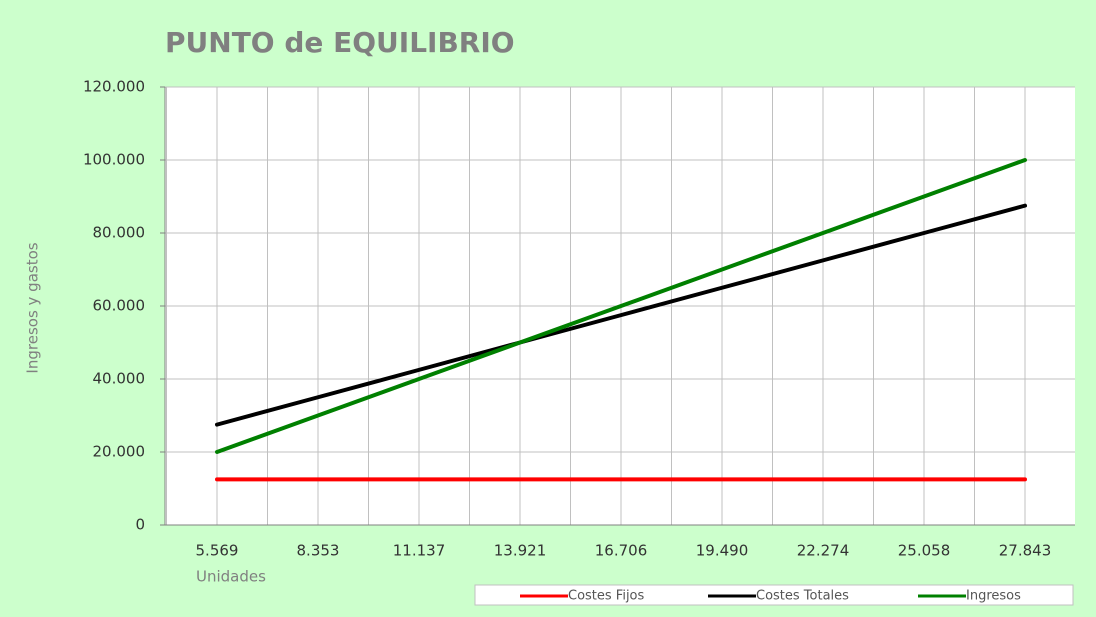  I want to click on y-tick-label: 100.000, so click(114, 160).